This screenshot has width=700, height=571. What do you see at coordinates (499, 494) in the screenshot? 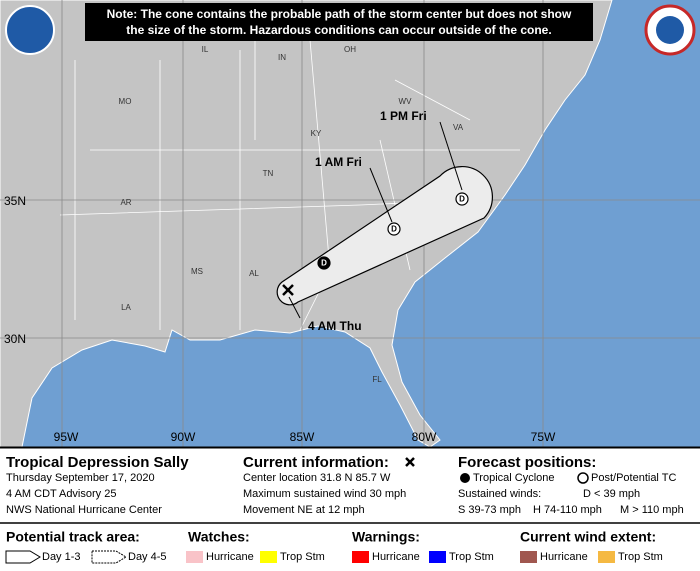
I see `forecast-winds: Sustained winds:` at bounding box center [499, 494].